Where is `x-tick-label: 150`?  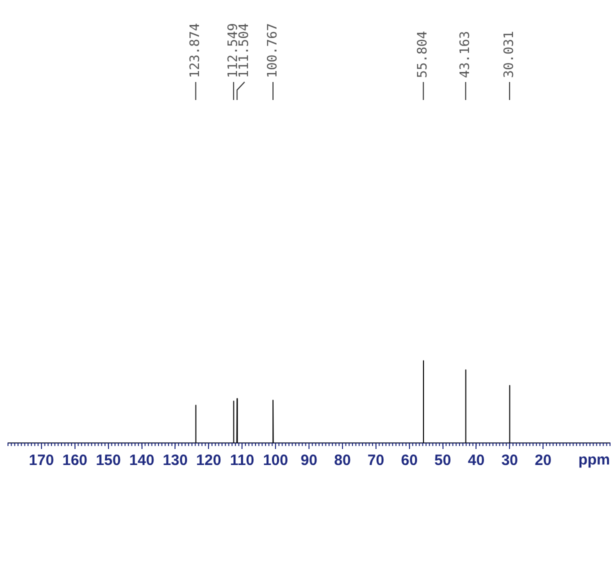
x-tick-label: 150 is located at coordinates (108, 461).